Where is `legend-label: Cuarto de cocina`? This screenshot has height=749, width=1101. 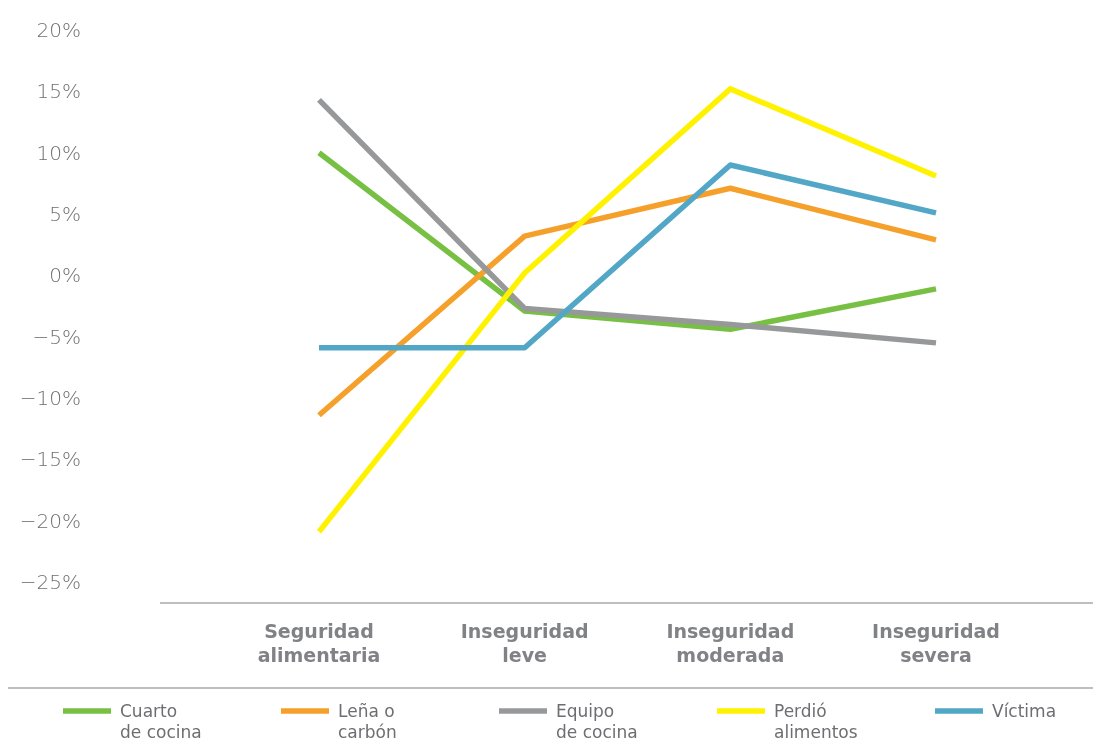 legend-label: Cuarto de cocina is located at coordinates (161, 721).